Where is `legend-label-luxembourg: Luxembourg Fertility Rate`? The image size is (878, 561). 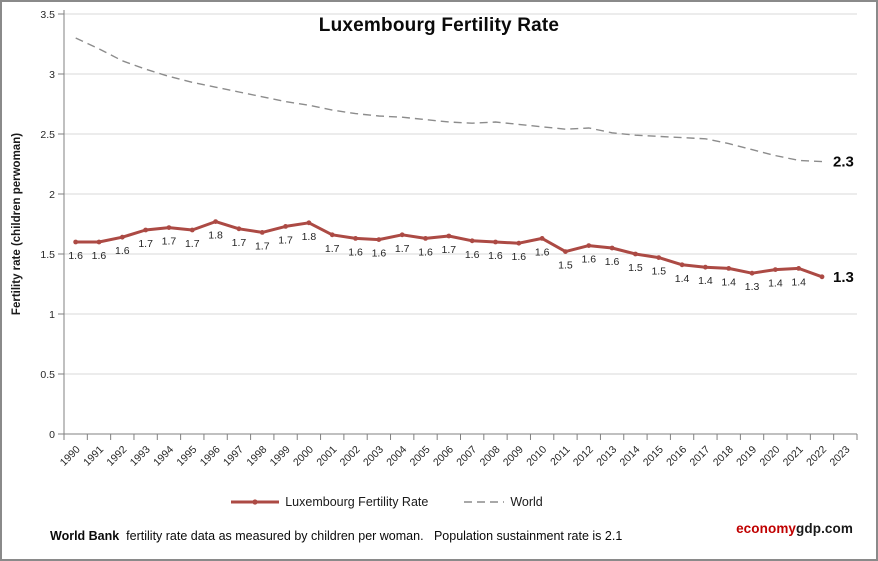
legend-label-luxembourg: Luxembourg Fertility Rate is located at coordinates (357, 502).